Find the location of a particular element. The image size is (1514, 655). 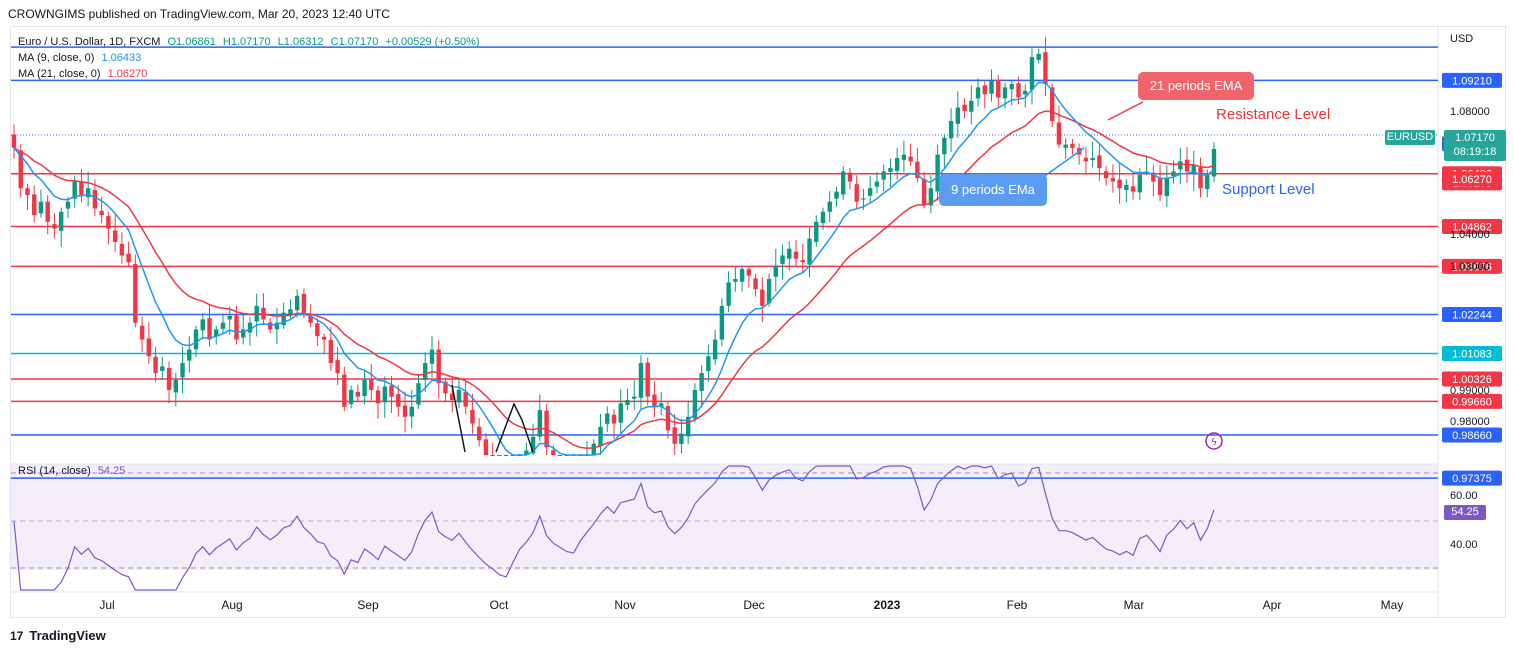

symbol-tag: EURUSD is located at coordinates (1410, 137).